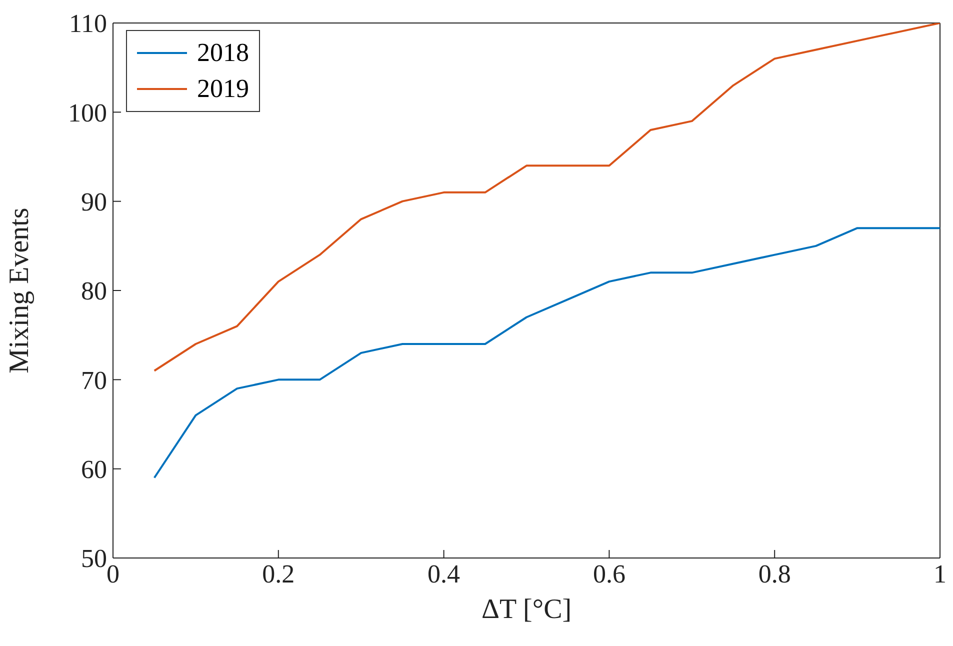 The image size is (953, 646). Describe the element at coordinates (609, 573) in the screenshot. I see `x-tick-label: 0.6` at that location.